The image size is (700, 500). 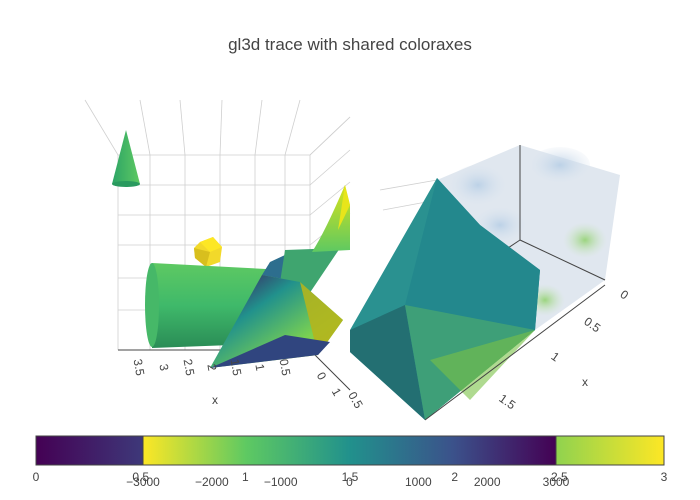 I want to click on isosurface-trace, so click(x=445, y=299).